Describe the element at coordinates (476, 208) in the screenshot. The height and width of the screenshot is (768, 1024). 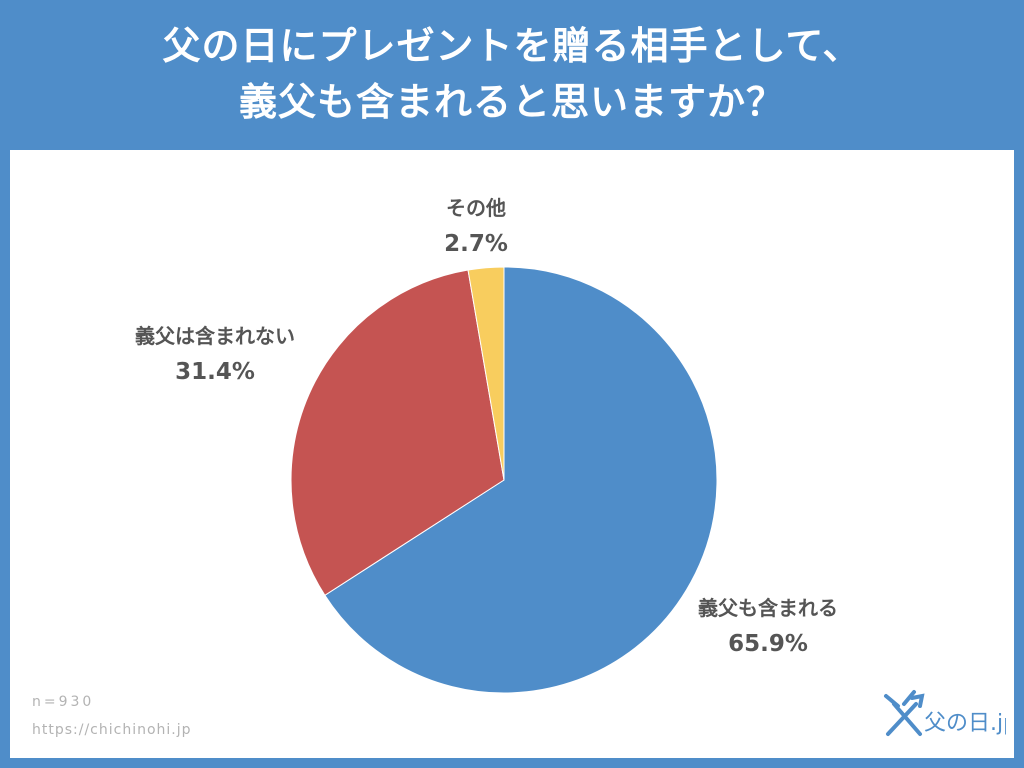
I see `slice-label-other-text: その他` at that location.